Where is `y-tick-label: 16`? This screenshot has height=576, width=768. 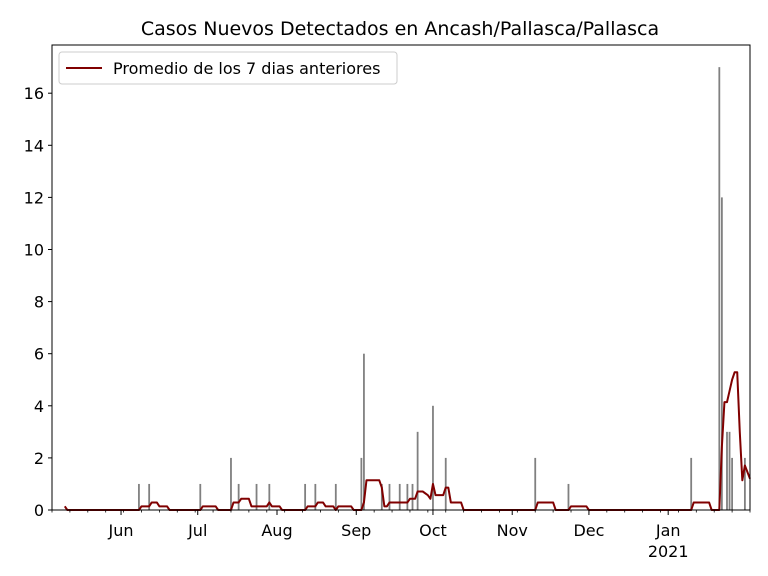 y-tick-label: 16 is located at coordinates (34, 93).